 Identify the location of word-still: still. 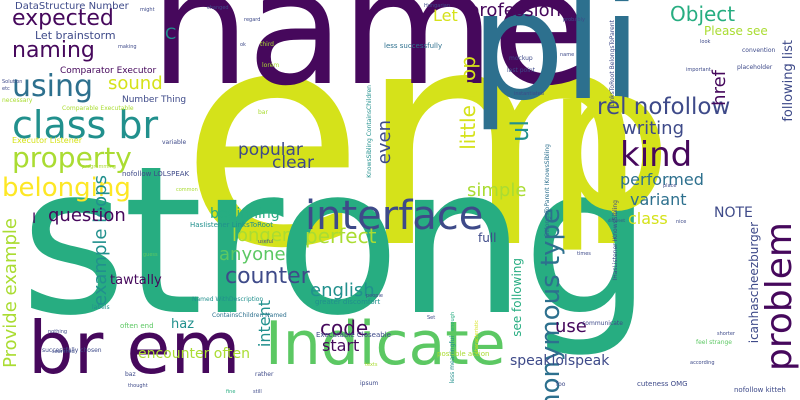
(257, 392).